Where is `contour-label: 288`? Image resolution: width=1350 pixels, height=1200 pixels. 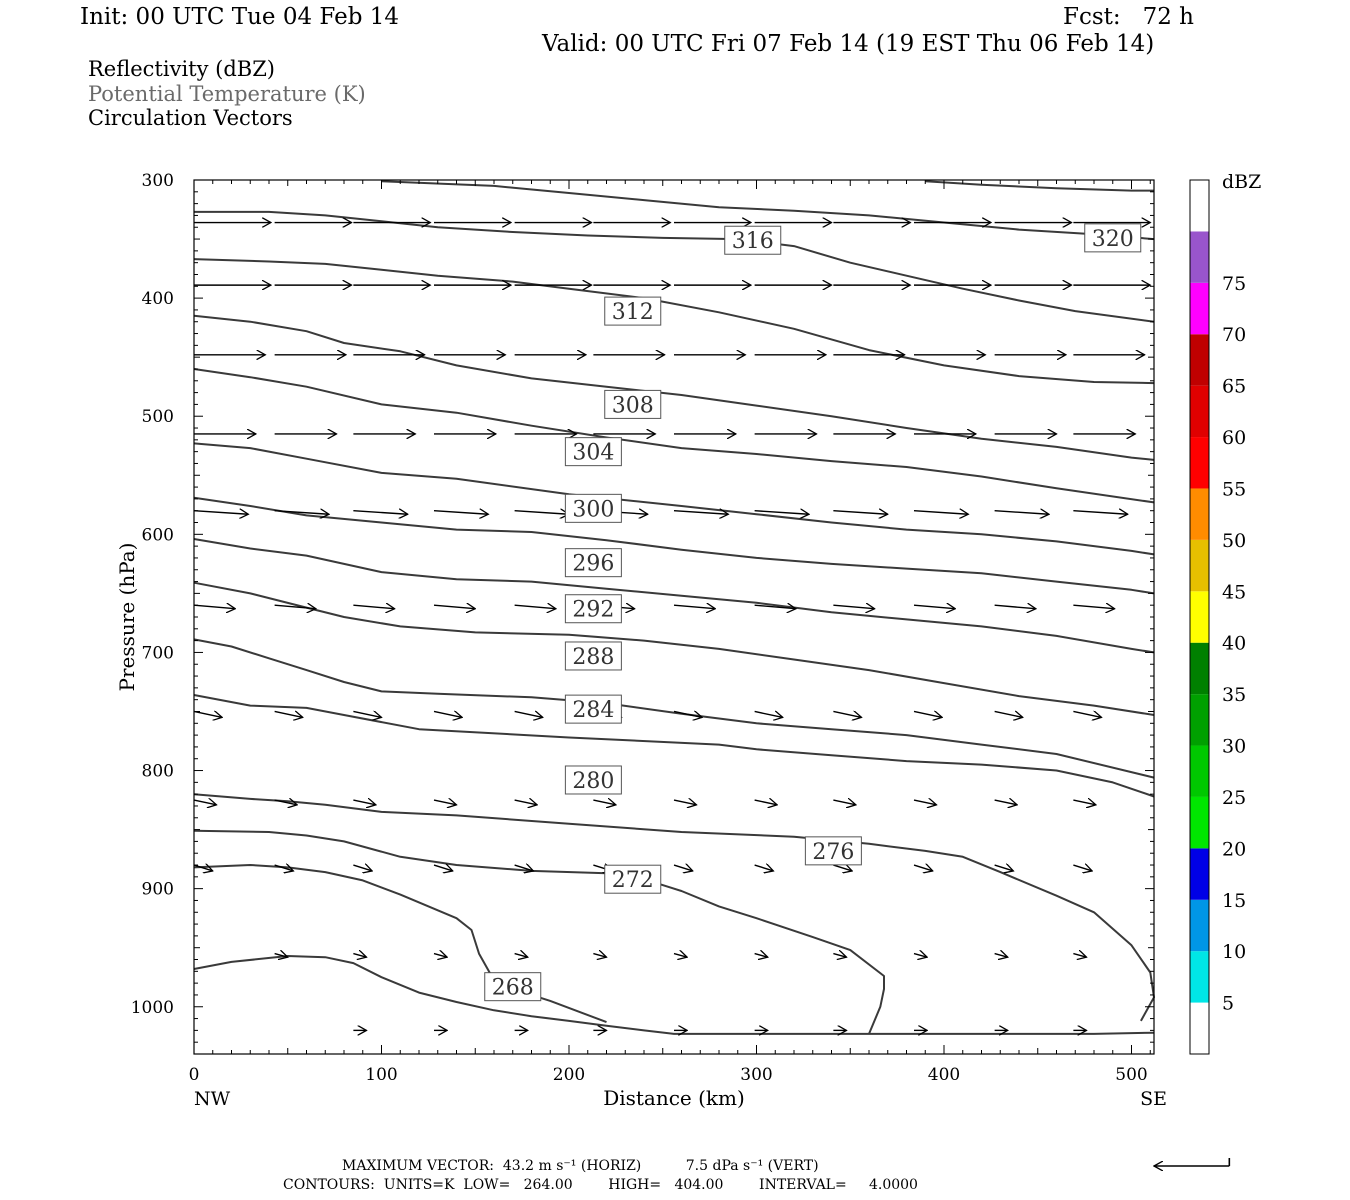 contour-label: 288 is located at coordinates (593, 657).